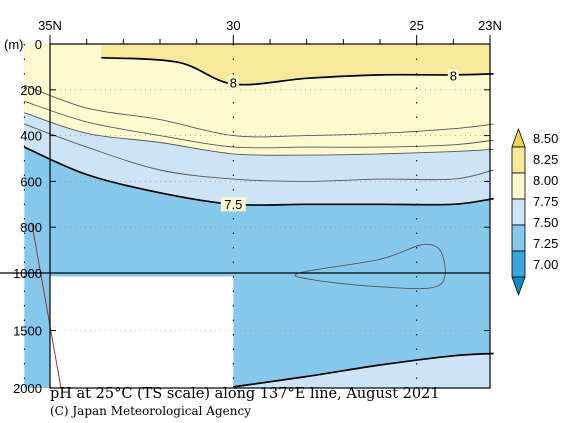 This screenshot has width=570, height=423. Describe the element at coordinates (142, 332) in the screenshot. I see `no-data-deep` at that location.